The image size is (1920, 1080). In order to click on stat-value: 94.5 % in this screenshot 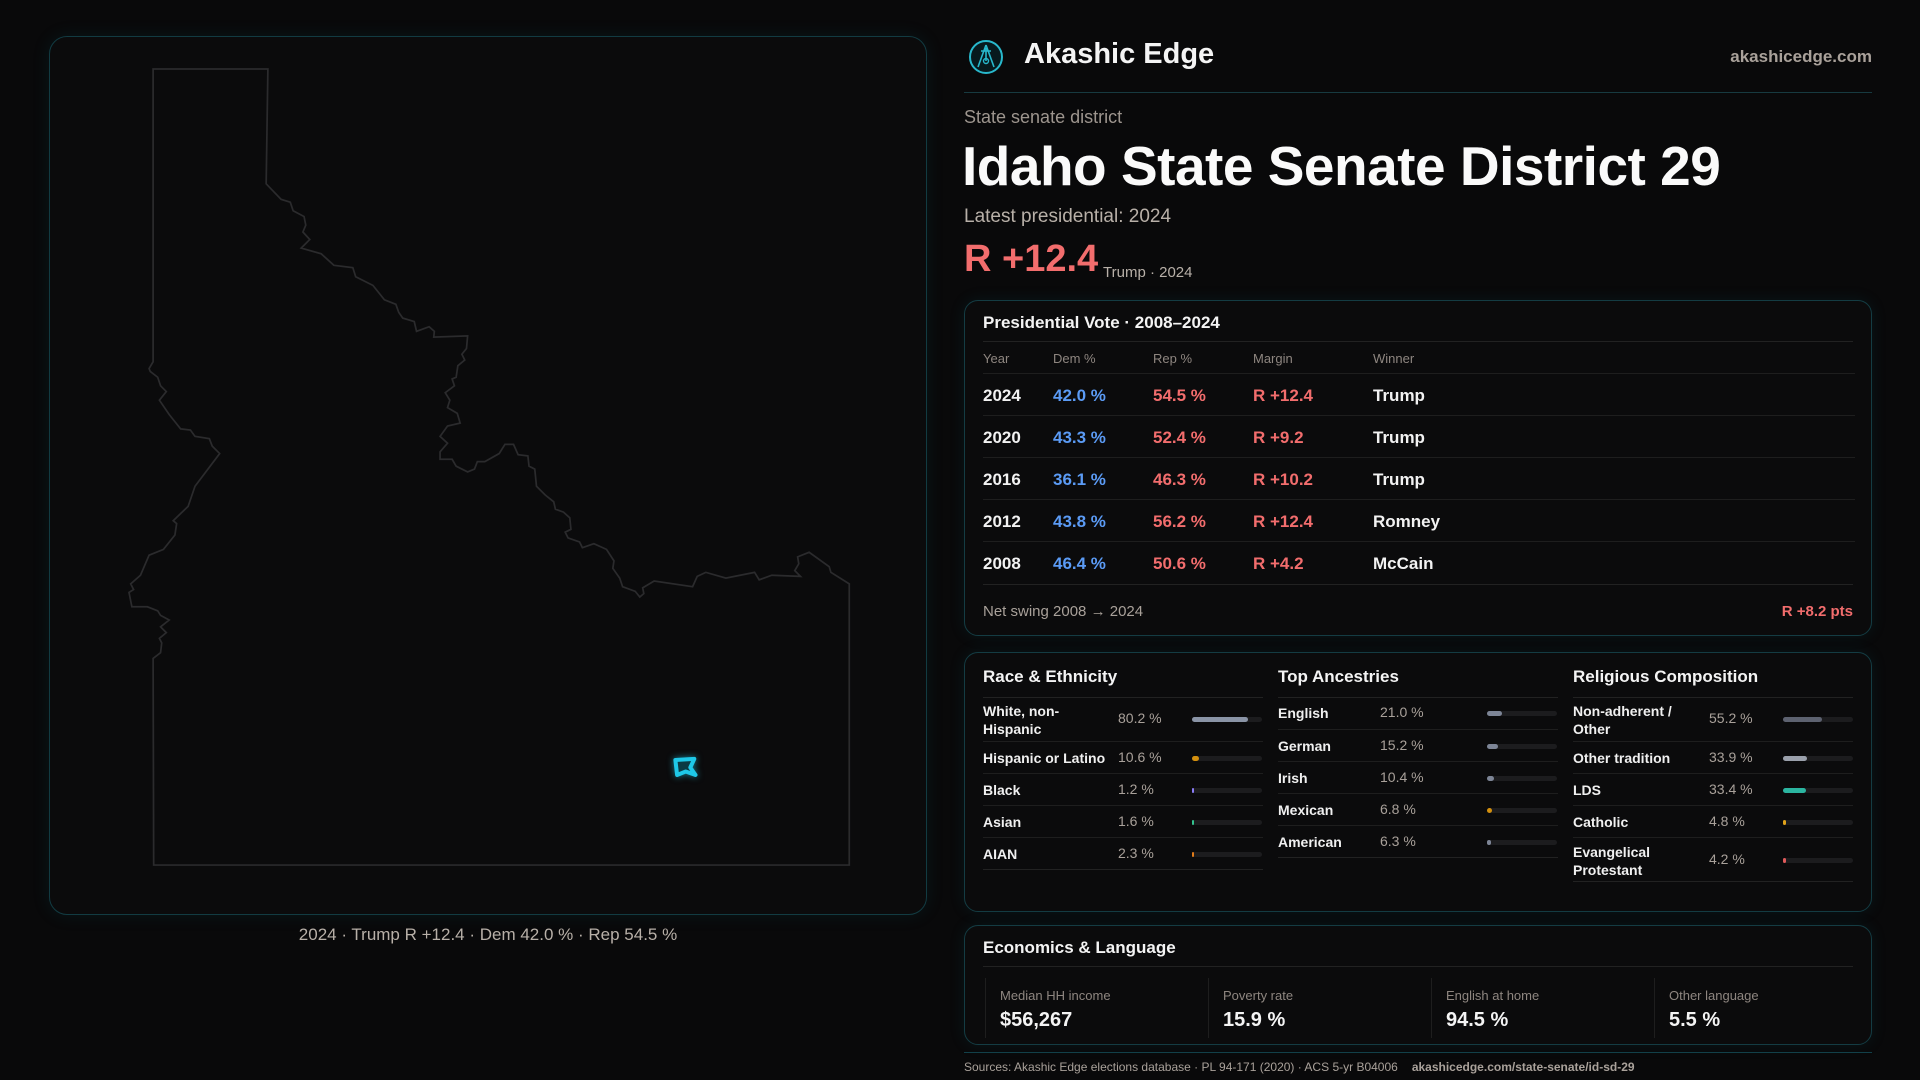, I will do `click(1477, 1020)`.